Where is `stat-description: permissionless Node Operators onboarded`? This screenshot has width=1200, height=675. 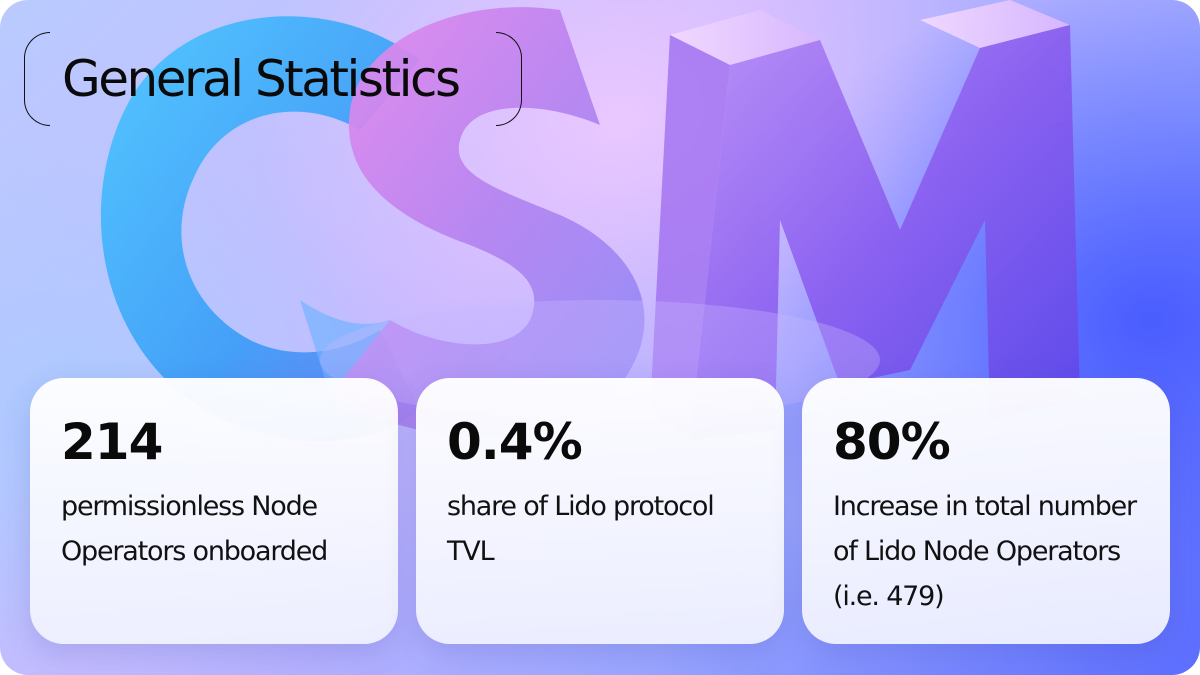
stat-description: permissionless Node Operators onboarded is located at coordinates (194, 529).